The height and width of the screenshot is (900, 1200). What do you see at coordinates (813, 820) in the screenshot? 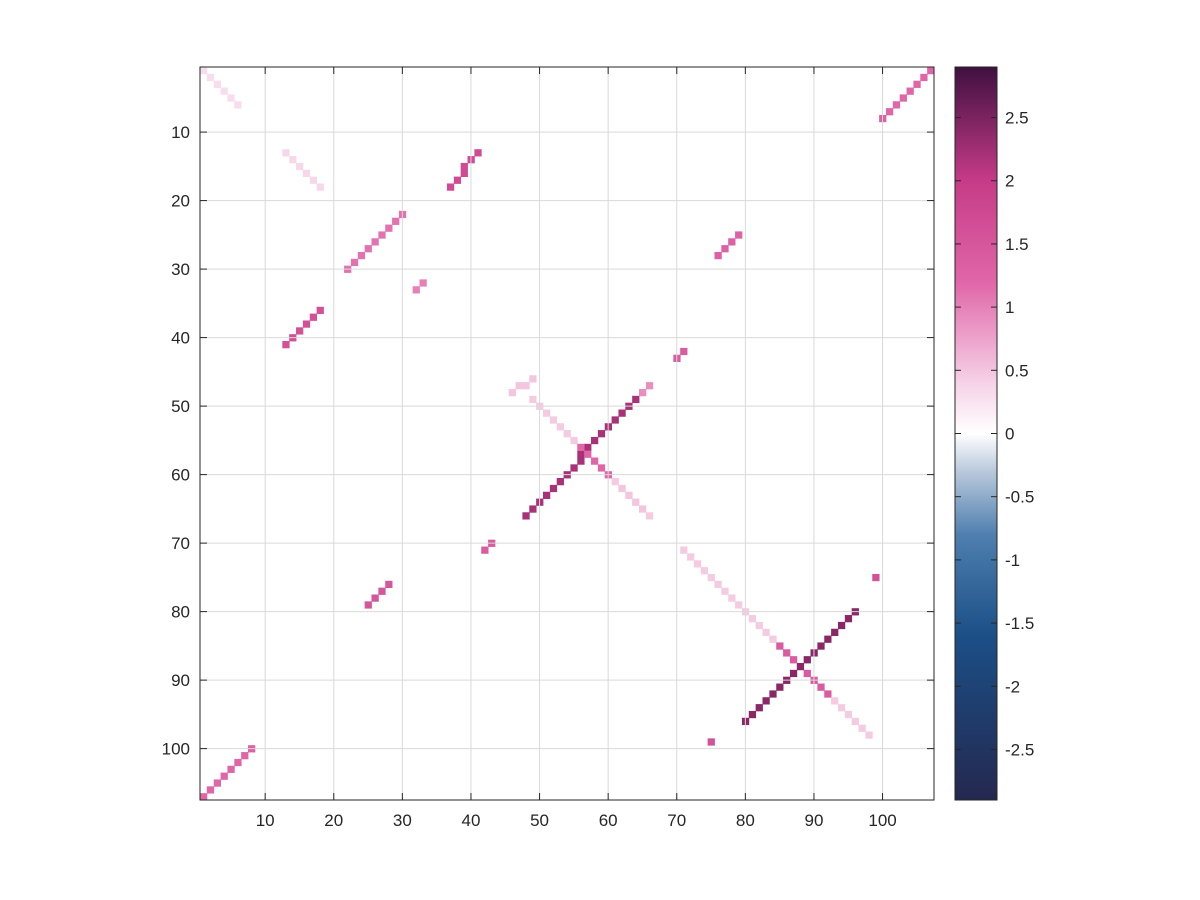
I see `x-tick-label: 90` at bounding box center [813, 820].